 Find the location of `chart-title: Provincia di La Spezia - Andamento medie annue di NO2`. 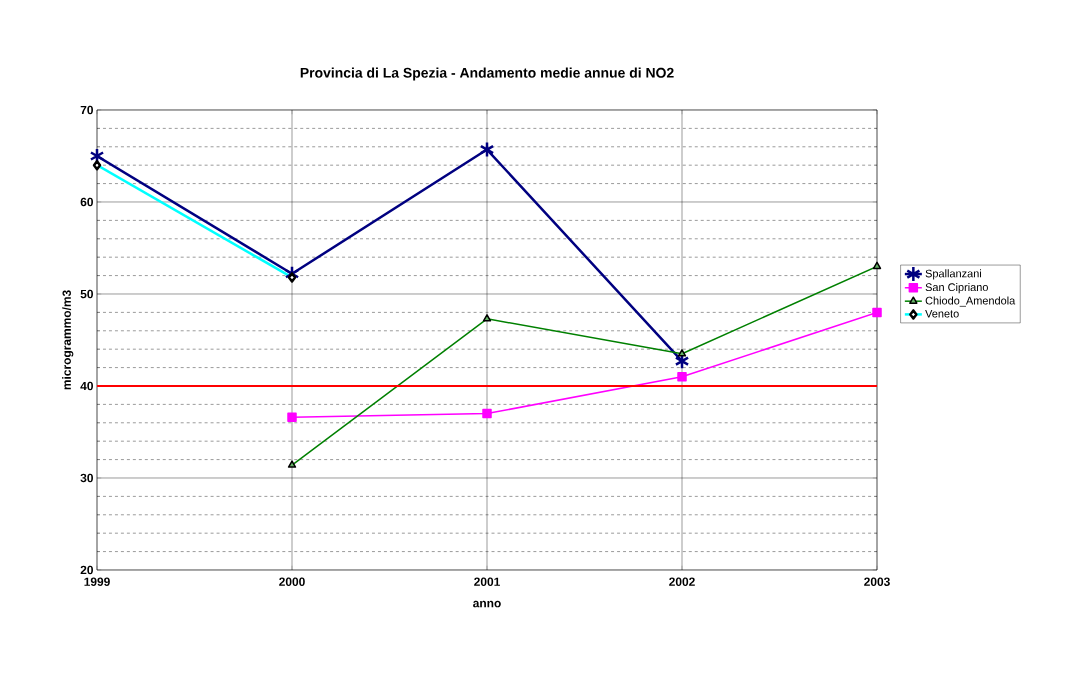

chart-title: Provincia di La Spezia - Andamento medie annue di NO2 is located at coordinates (487, 74).